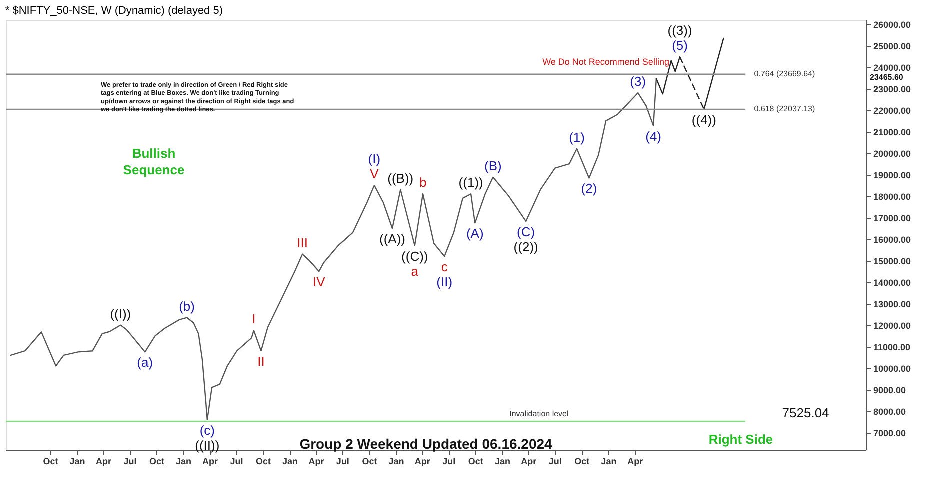 This screenshot has width=940, height=497. Describe the element at coordinates (114, 11) in the screenshot. I see `chart-title: * $NIFTY_50-NSE, W (Dynamic) (delayed 5)` at that location.